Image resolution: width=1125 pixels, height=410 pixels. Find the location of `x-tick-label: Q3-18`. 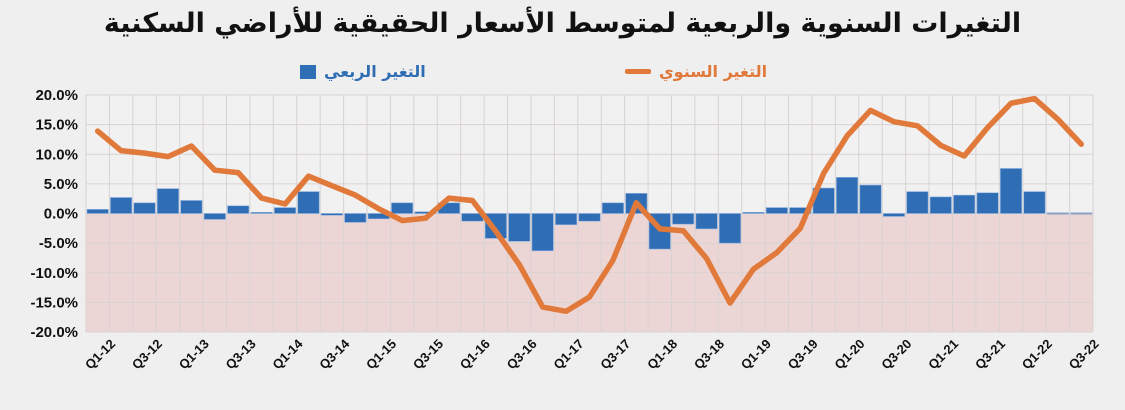

x-tick-label: Q3-18 is located at coordinates (709, 354).